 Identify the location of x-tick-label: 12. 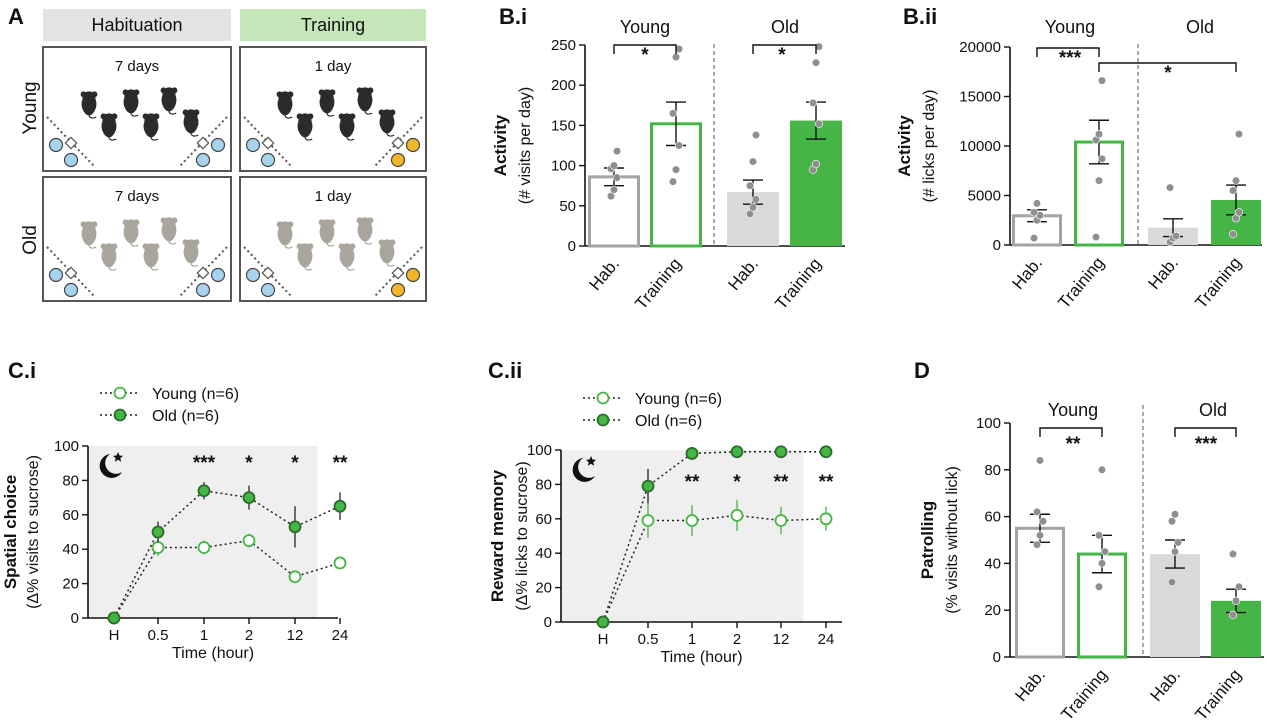
(781, 639).